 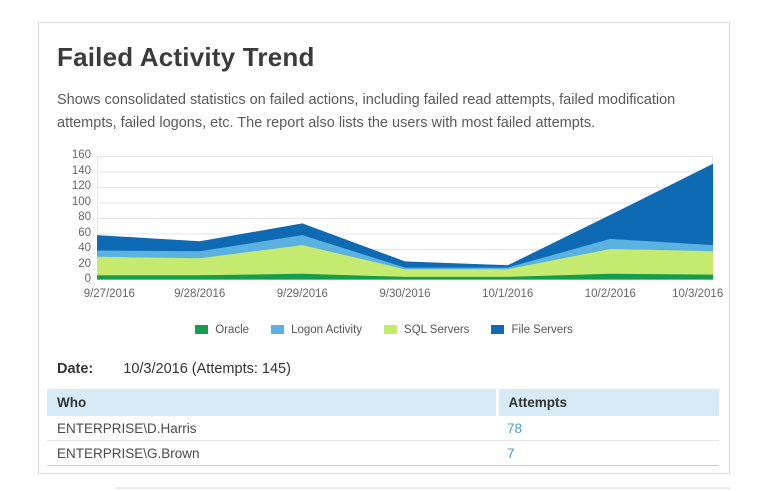 What do you see at coordinates (87, 279) in the screenshot?
I see `y-tick-label: 0` at bounding box center [87, 279].